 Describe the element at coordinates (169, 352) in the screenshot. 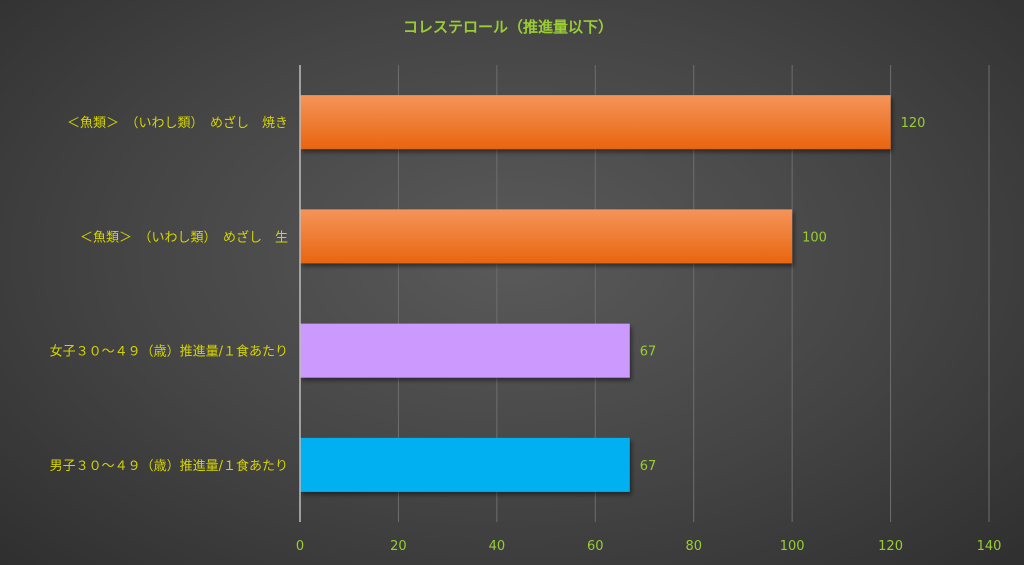

I see `category-label: 女子３０～４９（歳）推進量/１食あたり` at that location.